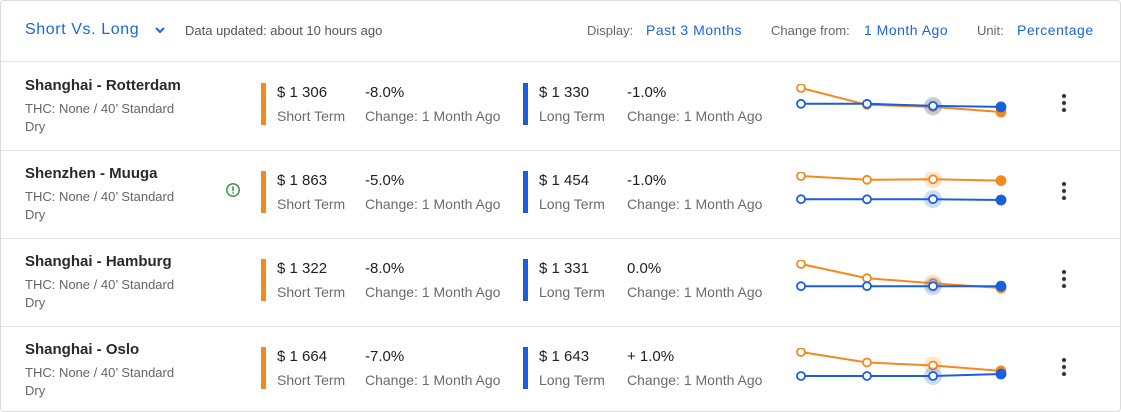 The width and height of the screenshot is (1121, 412). I want to click on alert-circle-icon, so click(233, 192).